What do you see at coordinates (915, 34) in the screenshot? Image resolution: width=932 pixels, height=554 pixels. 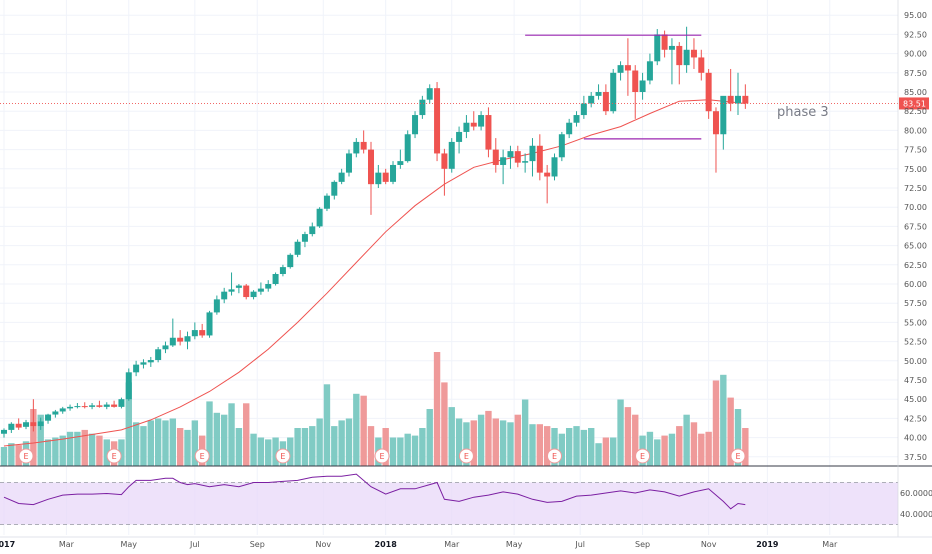 I see `y-tick-label: 92.50` at bounding box center [915, 34].